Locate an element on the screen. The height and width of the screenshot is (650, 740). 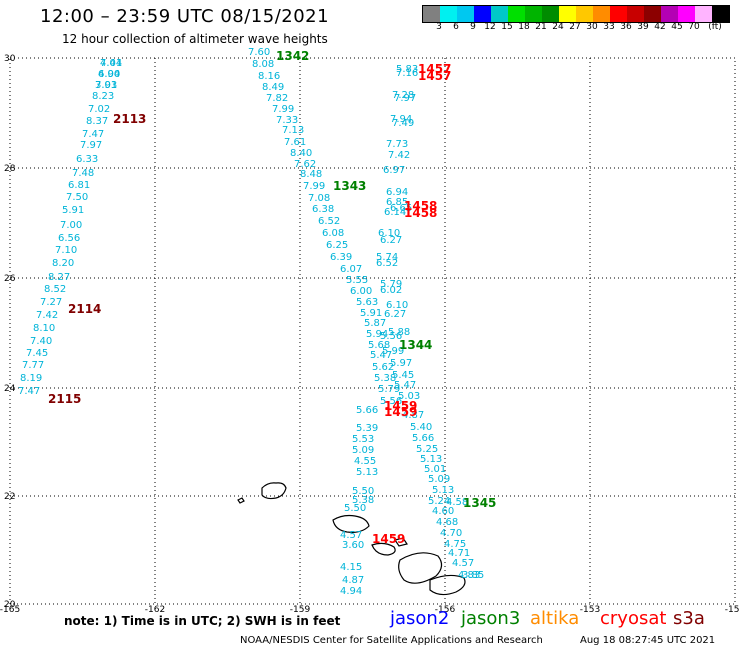
wave-height-label: 4.68 is located at coordinates (447, 522).